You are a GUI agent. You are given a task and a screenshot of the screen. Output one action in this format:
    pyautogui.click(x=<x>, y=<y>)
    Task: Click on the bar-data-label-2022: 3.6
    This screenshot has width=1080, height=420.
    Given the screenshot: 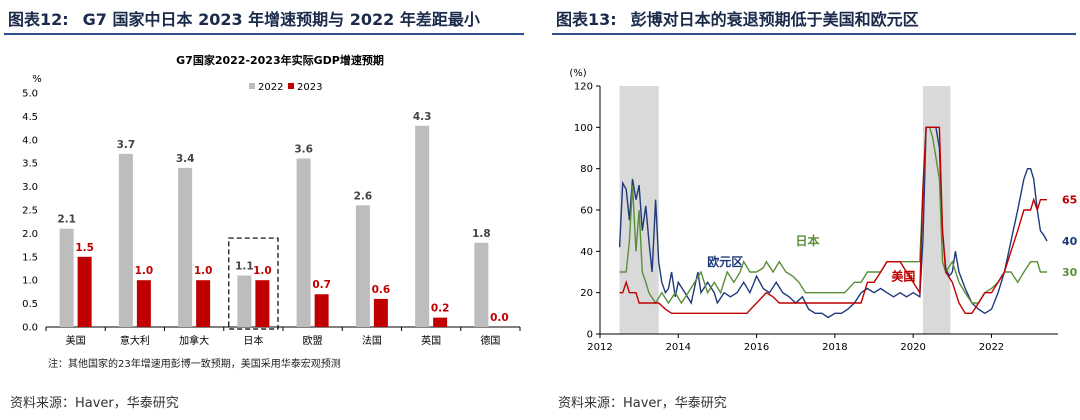 What is the action you would take?
    pyautogui.click(x=303, y=150)
    